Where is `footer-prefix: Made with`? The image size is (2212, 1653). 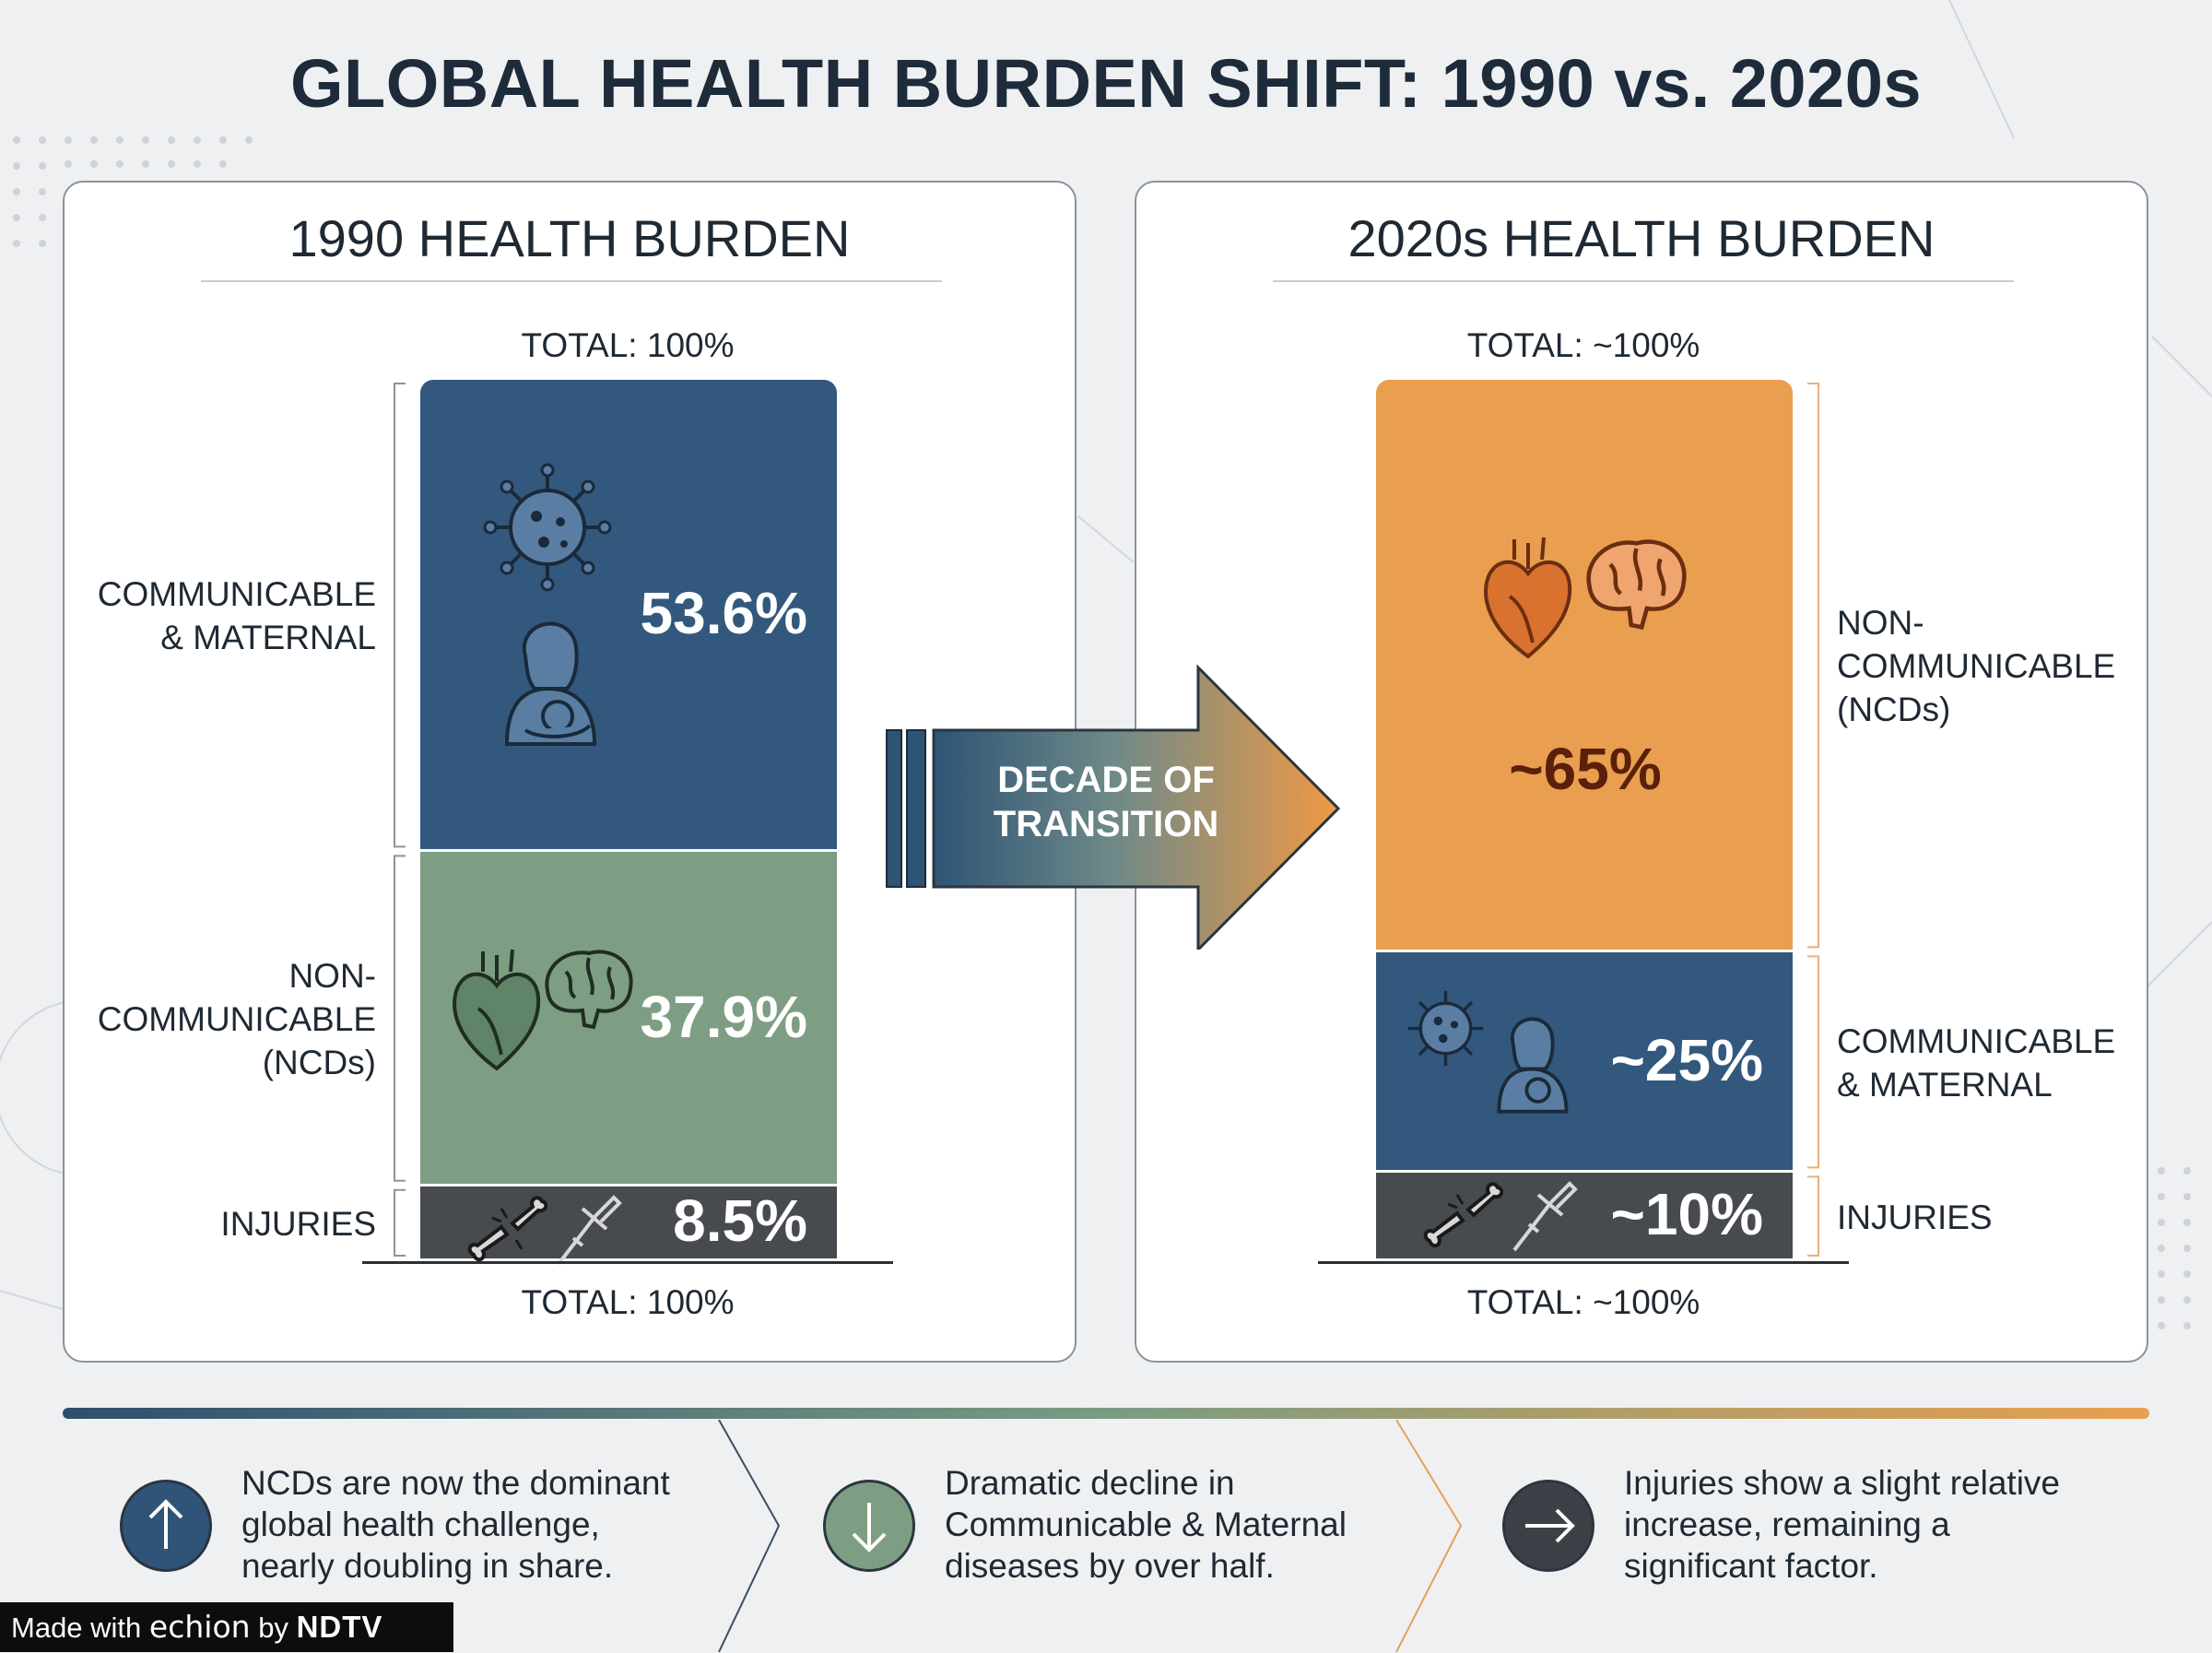
footer-prefix: Made with is located at coordinates (76, 1628).